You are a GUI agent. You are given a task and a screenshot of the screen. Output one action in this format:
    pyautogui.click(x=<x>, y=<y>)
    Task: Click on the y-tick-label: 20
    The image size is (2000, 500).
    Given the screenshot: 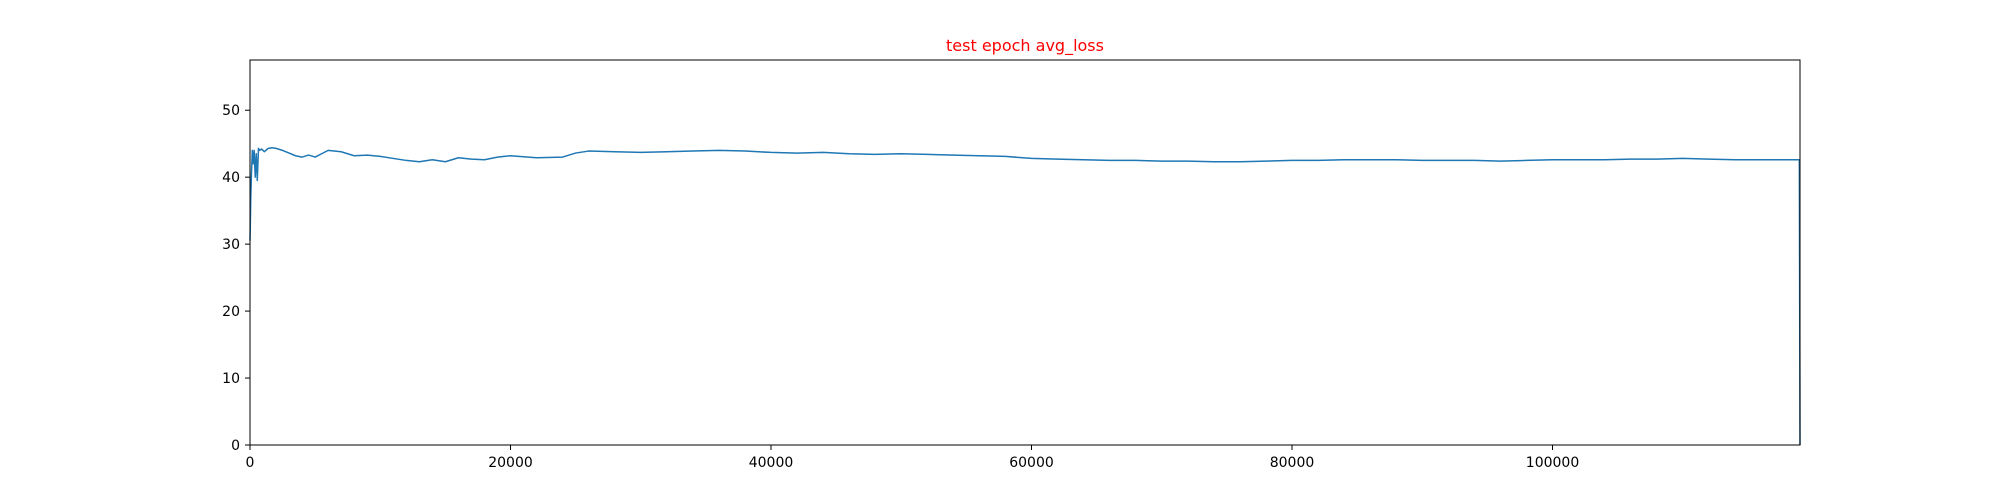 What is the action you would take?
    pyautogui.click(x=231, y=312)
    